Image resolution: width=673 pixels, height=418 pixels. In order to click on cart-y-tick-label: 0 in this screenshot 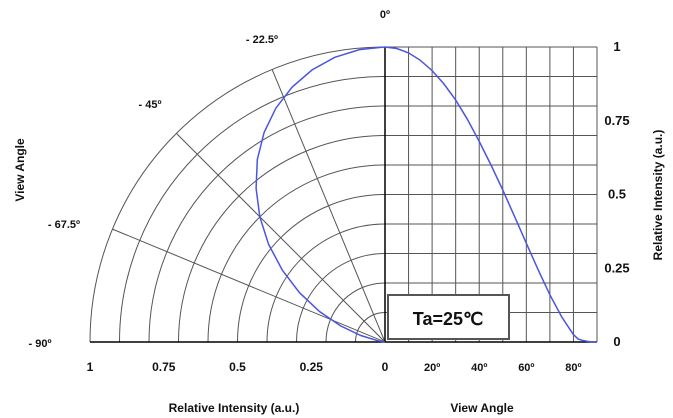, I will do `click(616, 341)`.